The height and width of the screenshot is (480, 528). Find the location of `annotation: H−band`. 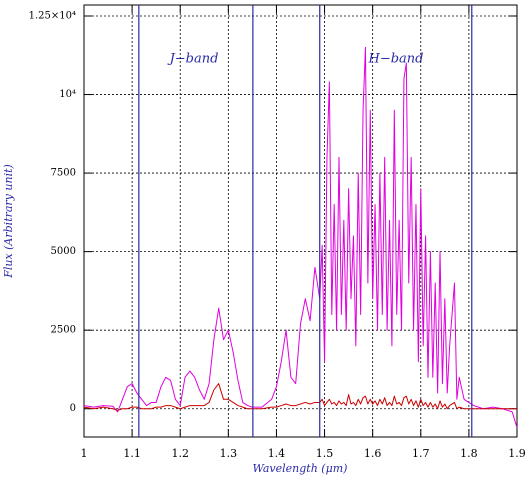

annotation: H−band is located at coordinates (396, 59).